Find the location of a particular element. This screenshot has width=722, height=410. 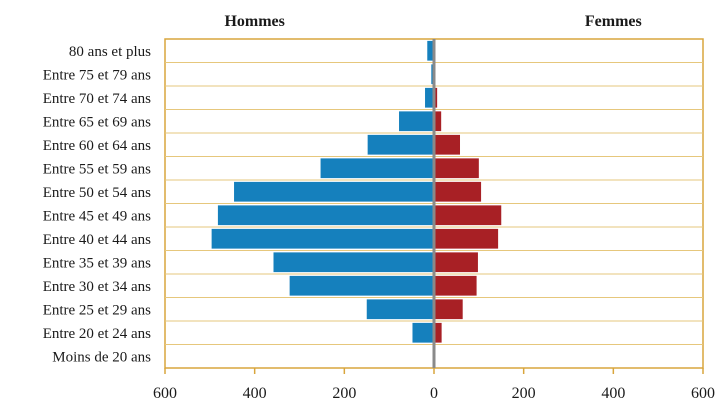

category-label: Moins de 20 ans is located at coordinates (101, 357).